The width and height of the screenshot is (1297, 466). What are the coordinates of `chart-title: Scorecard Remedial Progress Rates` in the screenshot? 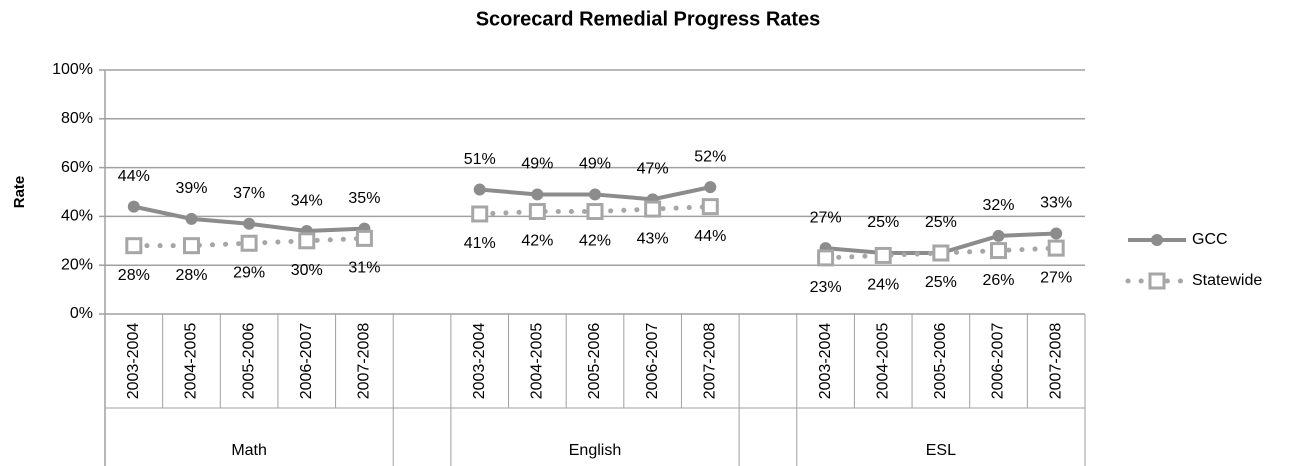 It's located at (648, 19).